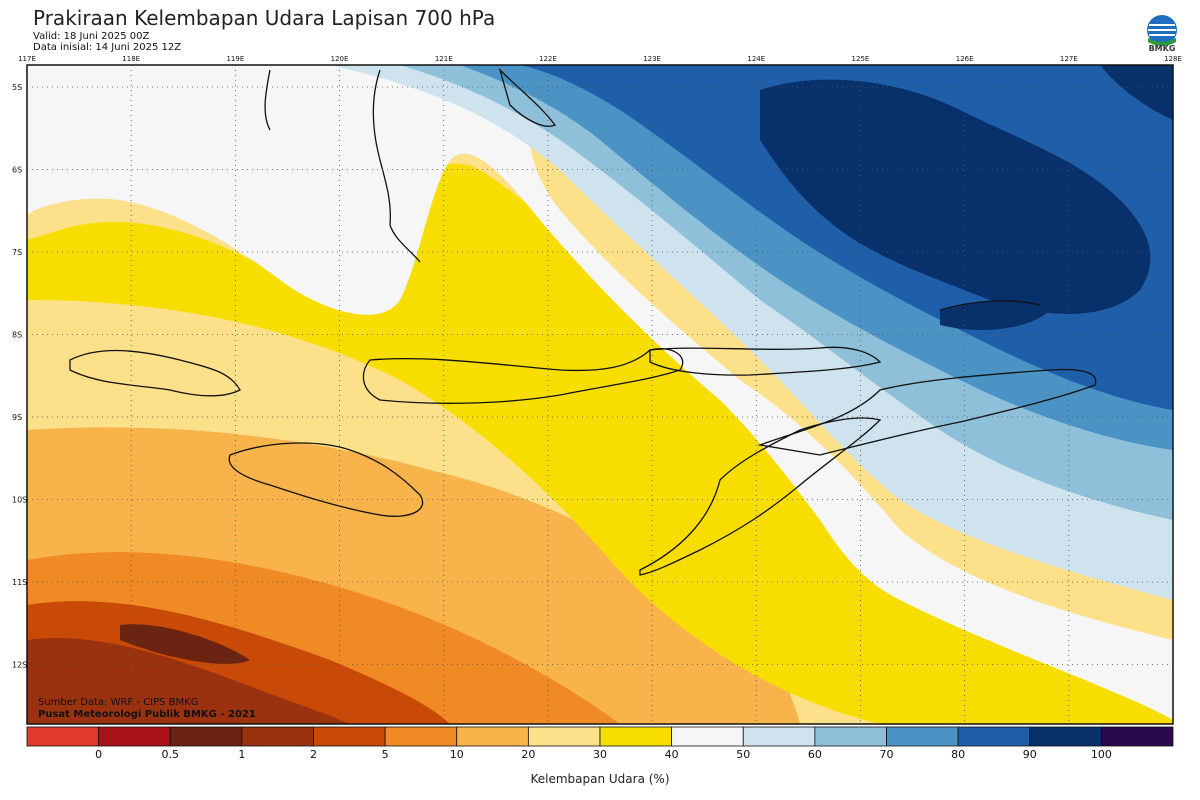 Image resolution: width=1200 pixels, height=800 pixels. I want to click on colorbar-tick-label: 60, so click(814, 754).